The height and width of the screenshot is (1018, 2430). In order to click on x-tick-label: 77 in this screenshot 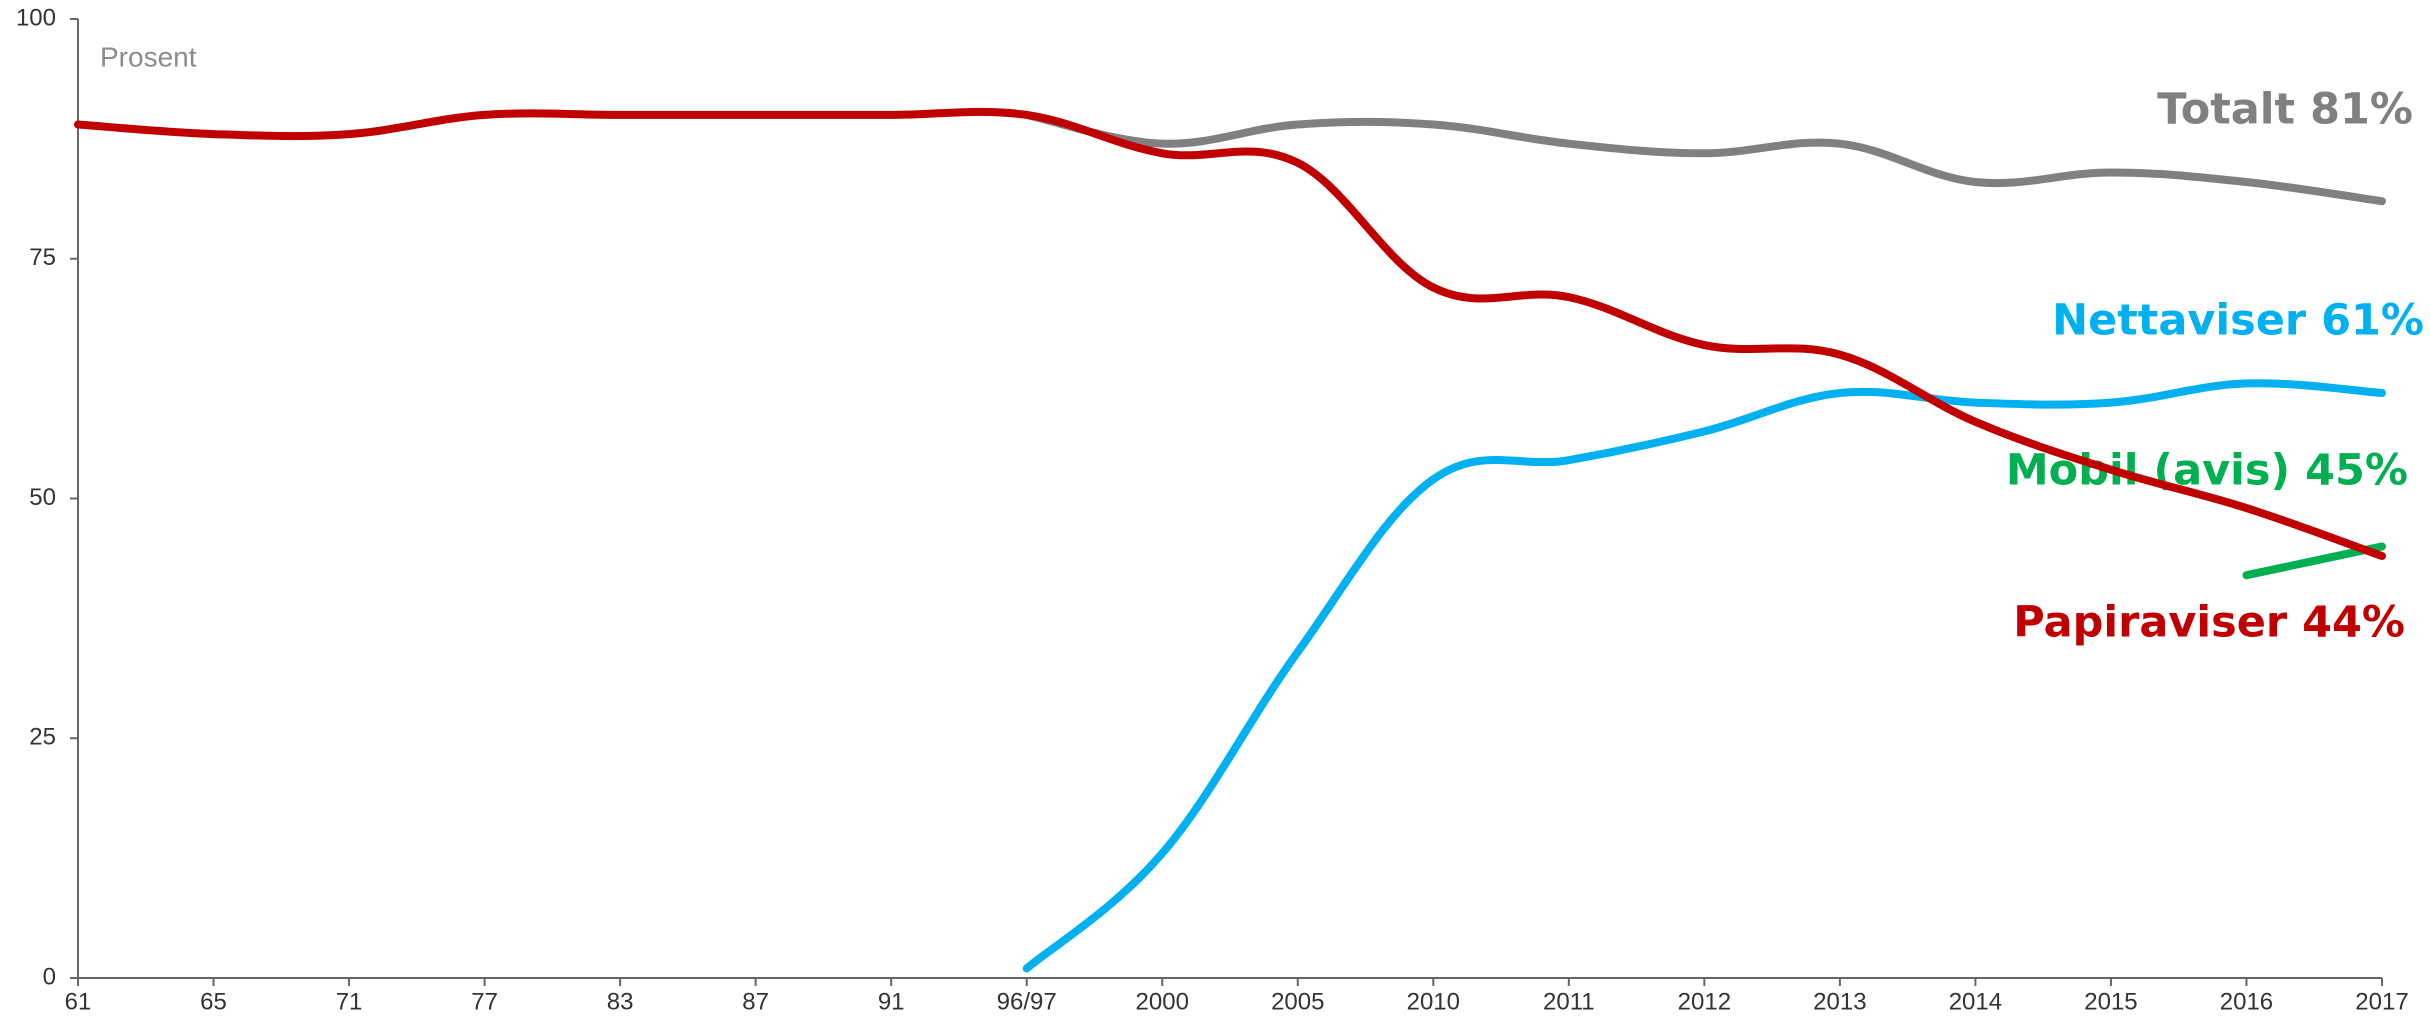, I will do `click(484, 1001)`.